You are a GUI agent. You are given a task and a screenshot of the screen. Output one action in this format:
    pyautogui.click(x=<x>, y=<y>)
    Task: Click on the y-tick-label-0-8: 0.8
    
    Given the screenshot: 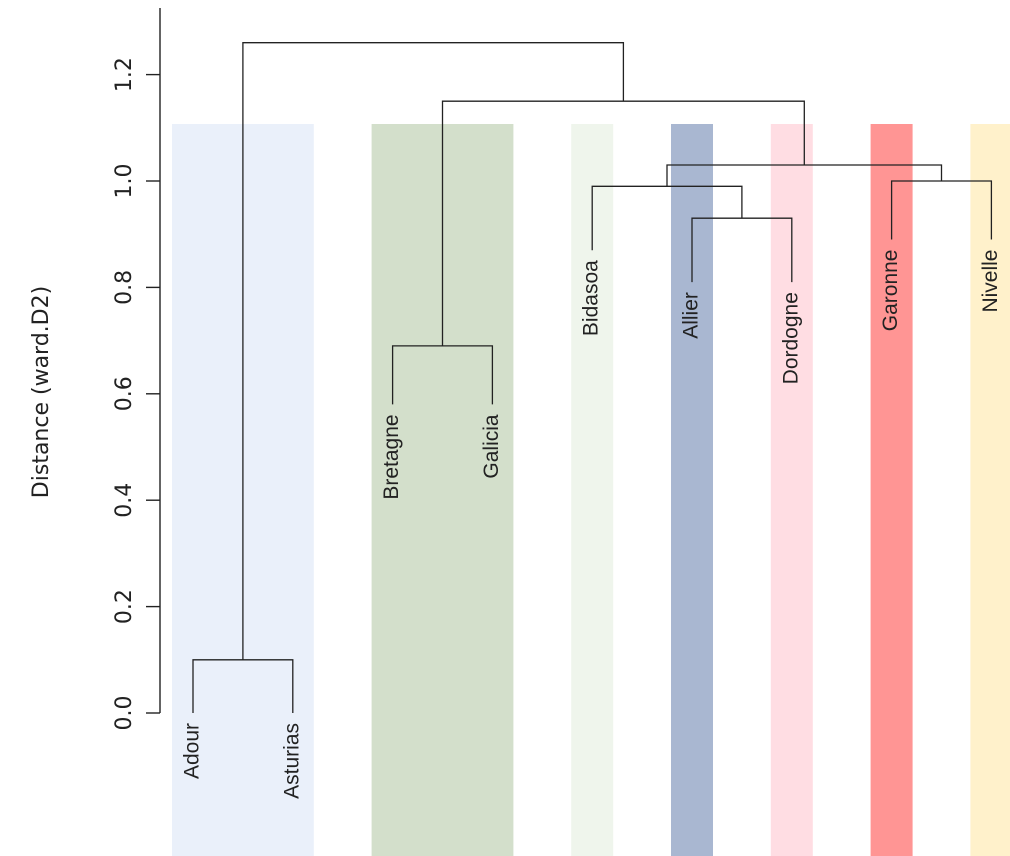 What is the action you would take?
    pyautogui.click(x=124, y=287)
    